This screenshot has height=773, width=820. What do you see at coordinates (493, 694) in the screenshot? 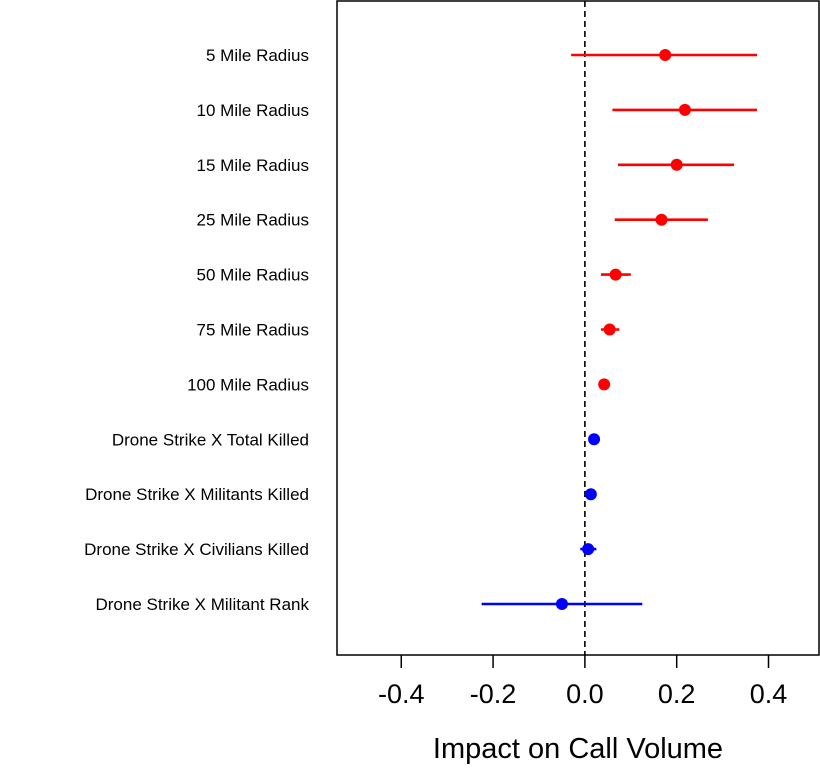
I see `x-tick-label: -0.2` at bounding box center [493, 694].